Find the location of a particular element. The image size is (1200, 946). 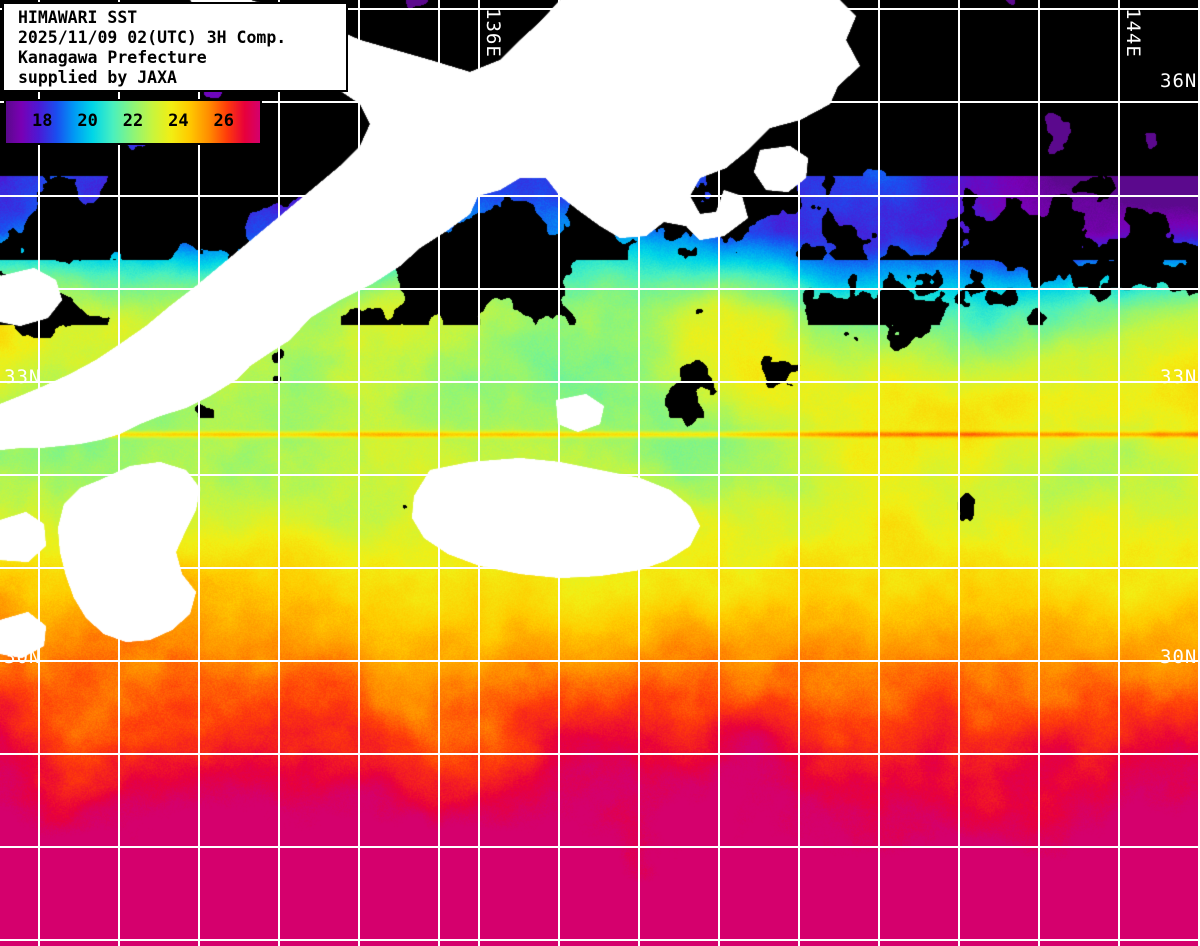

title-line-product: HIMAWARI SST is located at coordinates (78, 17).